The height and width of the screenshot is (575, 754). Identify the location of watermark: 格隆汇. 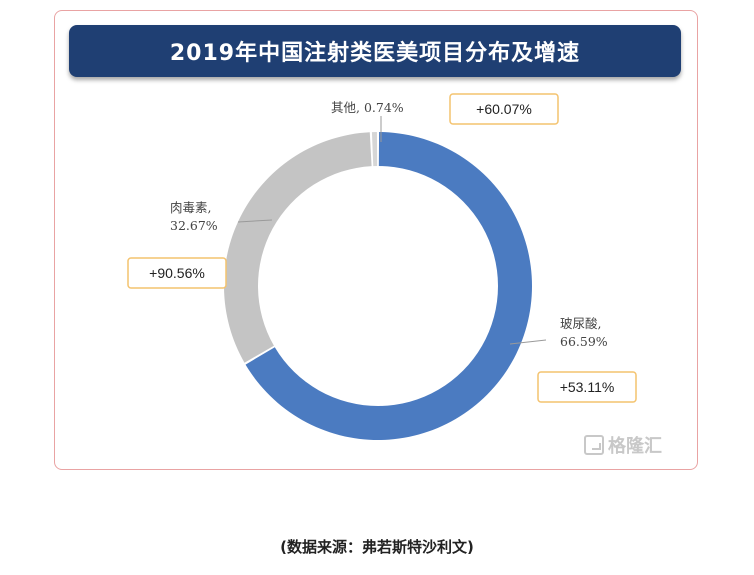
(623, 445).